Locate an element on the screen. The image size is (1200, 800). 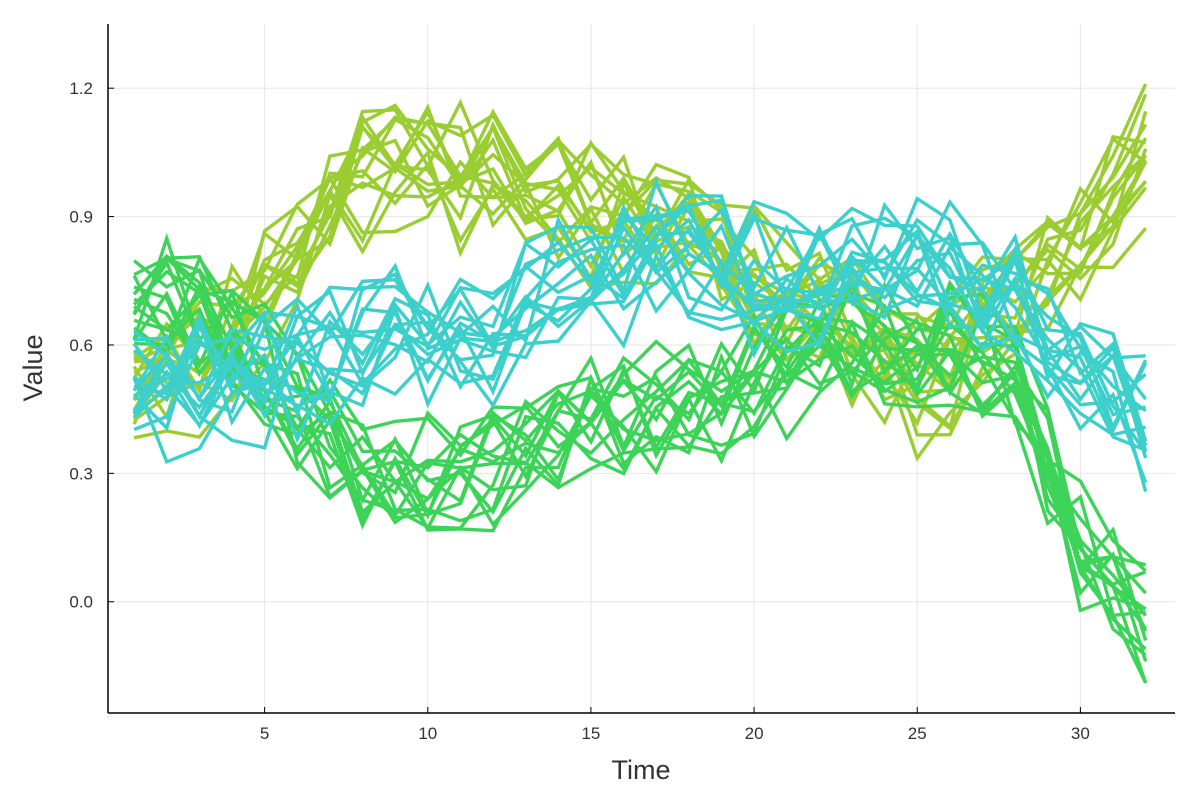
x-tick-label: 25 is located at coordinates (917, 733).